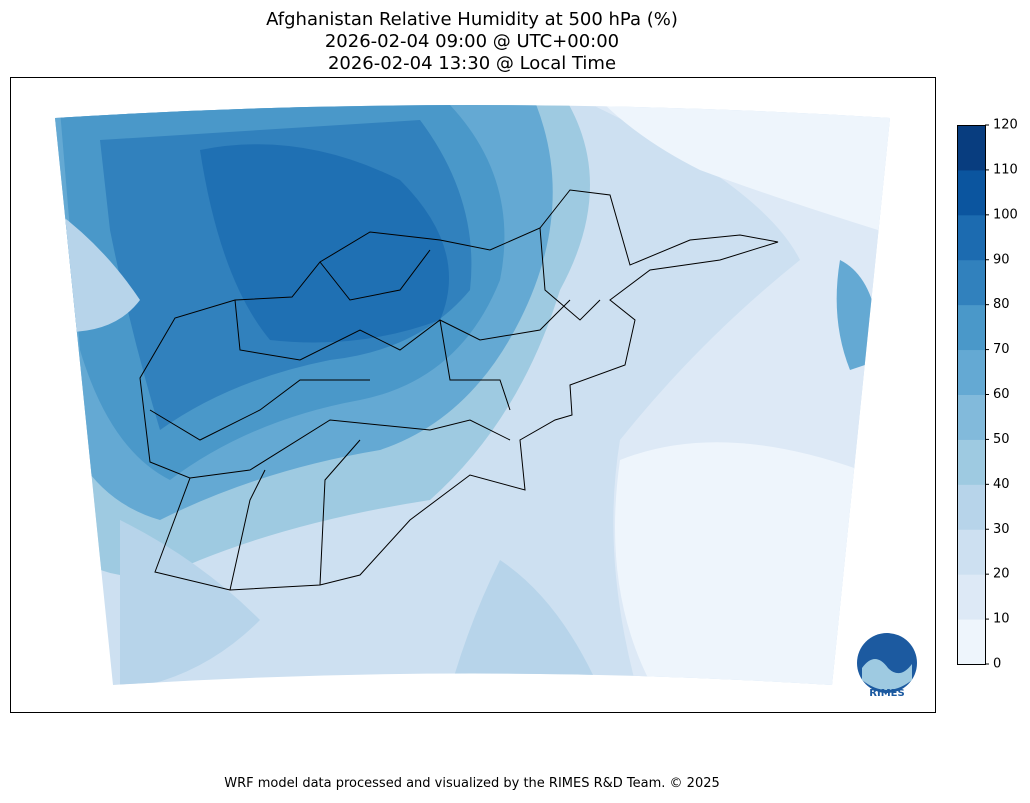  Describe the element at coordinates (1001, 529) in the screenshot. I see `colorbar-tick-label: 30` at that location.